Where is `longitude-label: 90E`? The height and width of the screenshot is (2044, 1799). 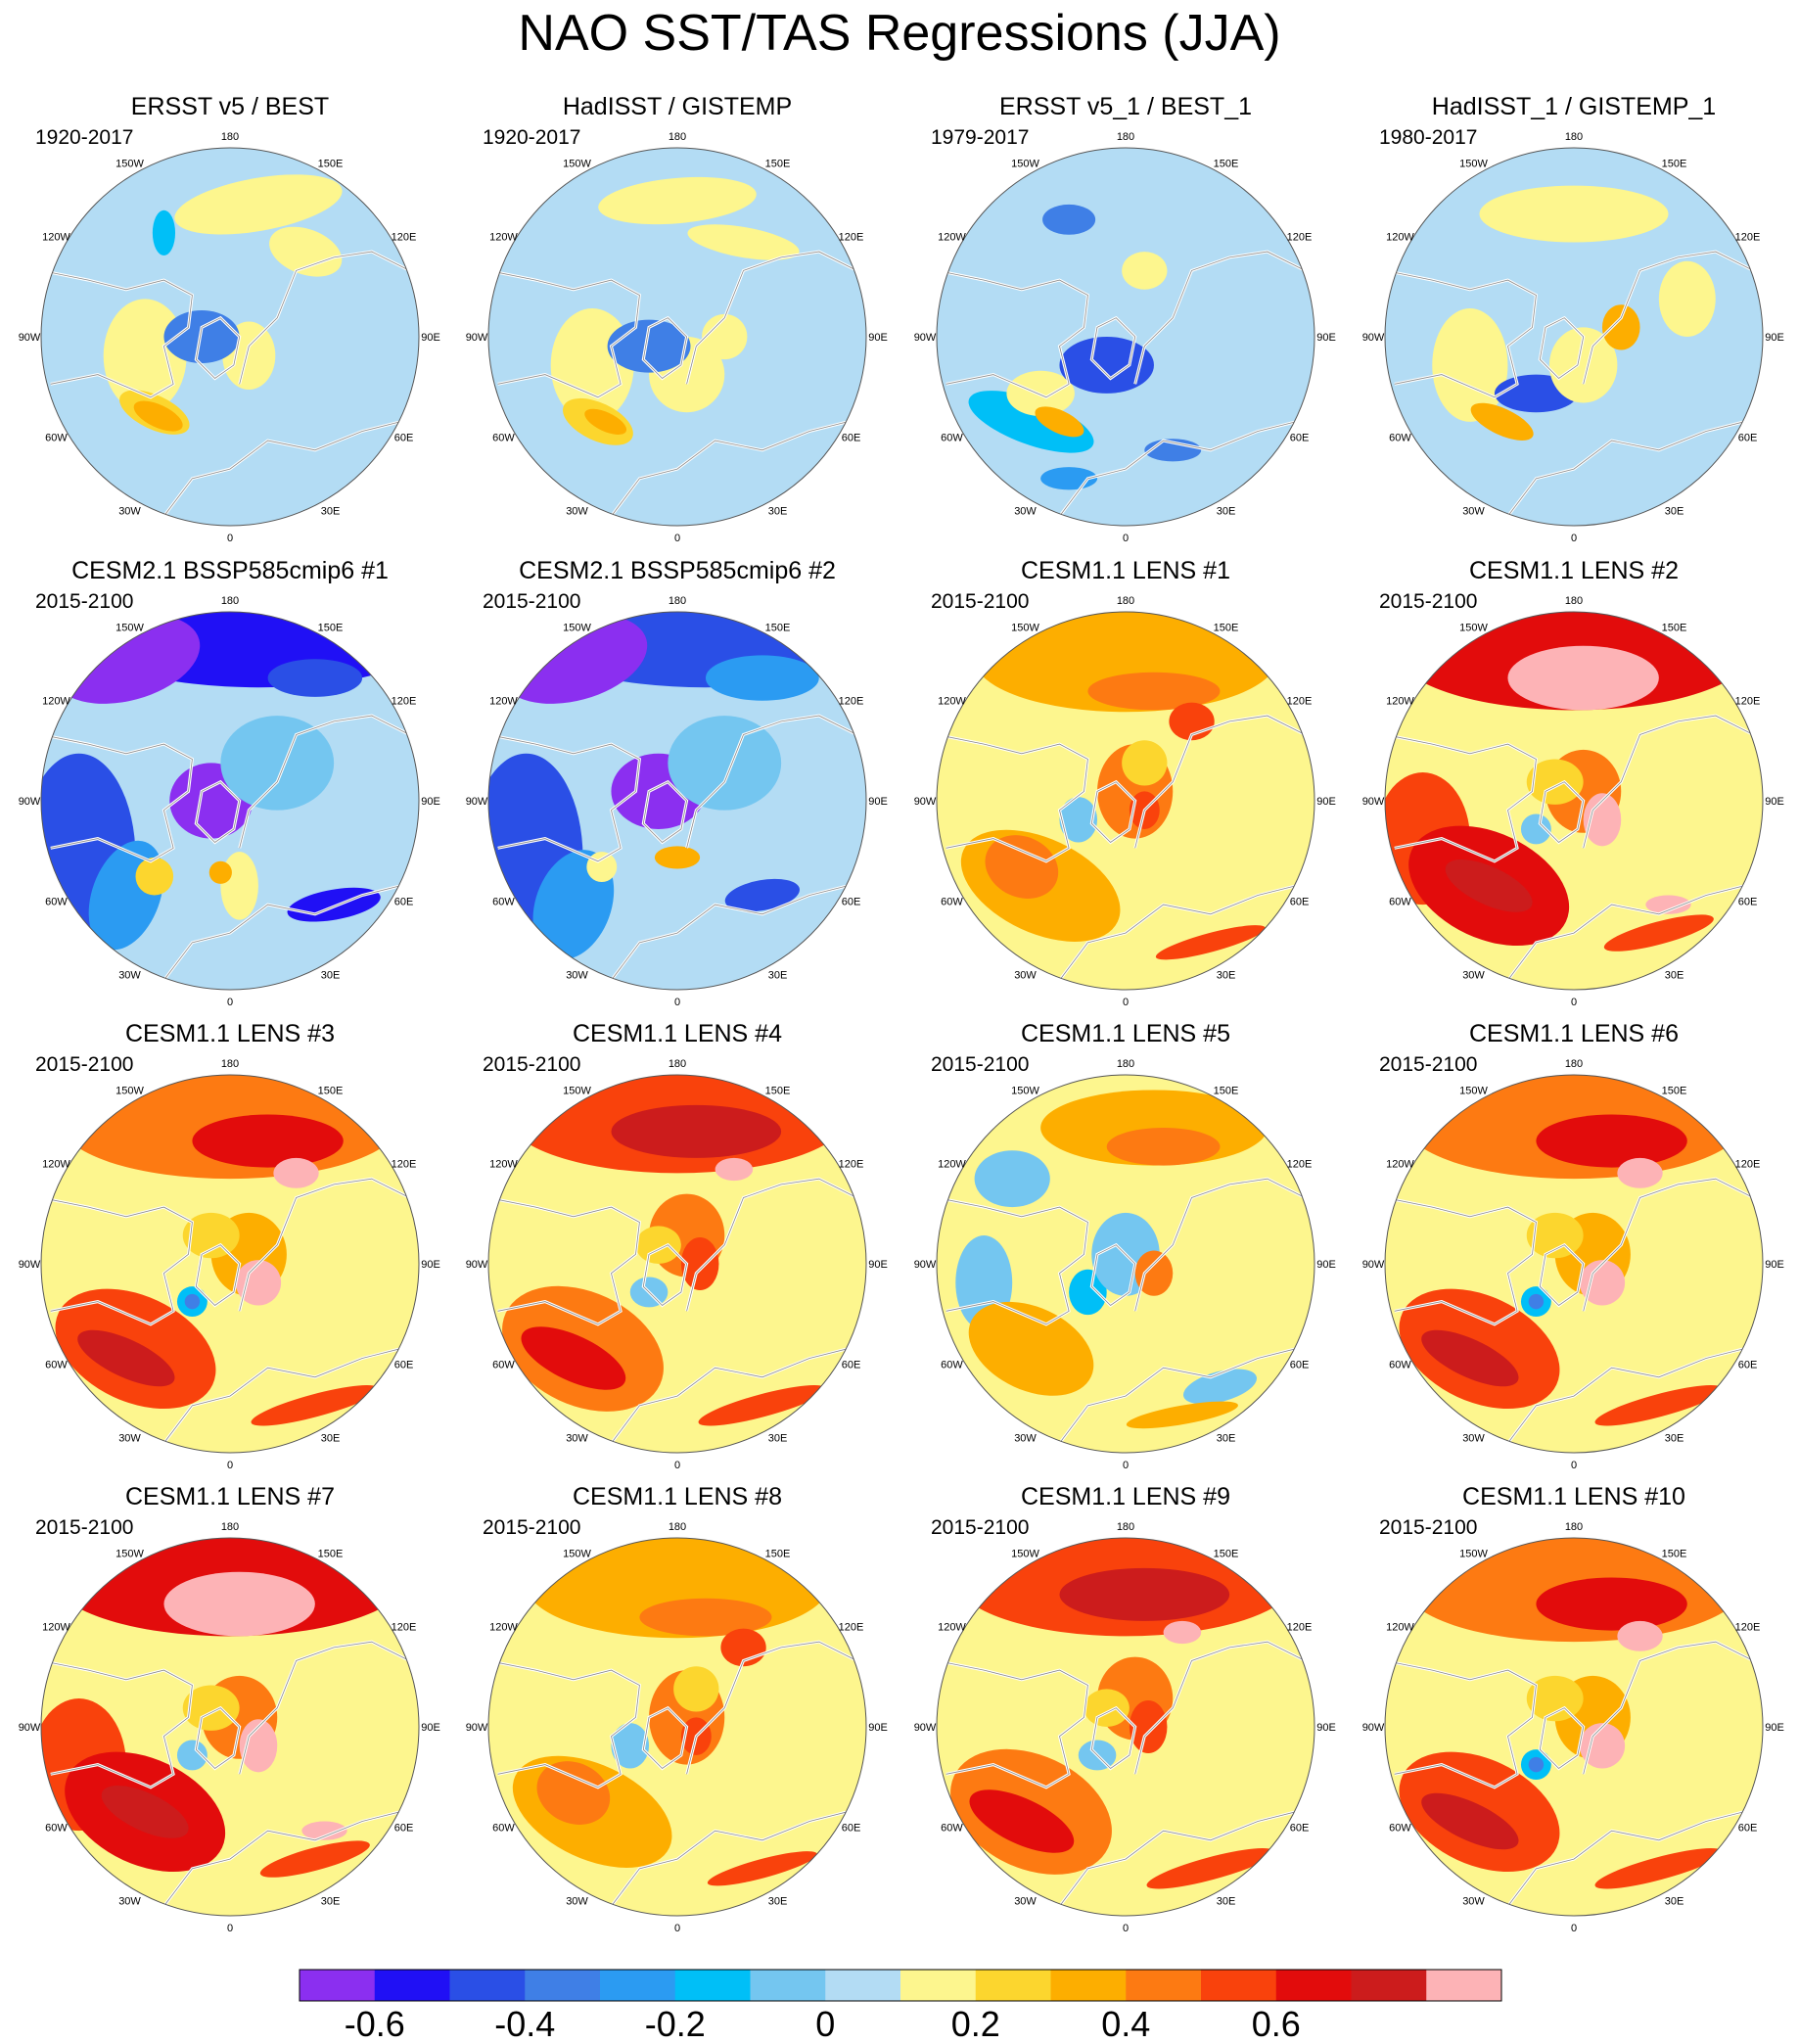 longitude-label: 90E is located at coordinates (878, 1728).